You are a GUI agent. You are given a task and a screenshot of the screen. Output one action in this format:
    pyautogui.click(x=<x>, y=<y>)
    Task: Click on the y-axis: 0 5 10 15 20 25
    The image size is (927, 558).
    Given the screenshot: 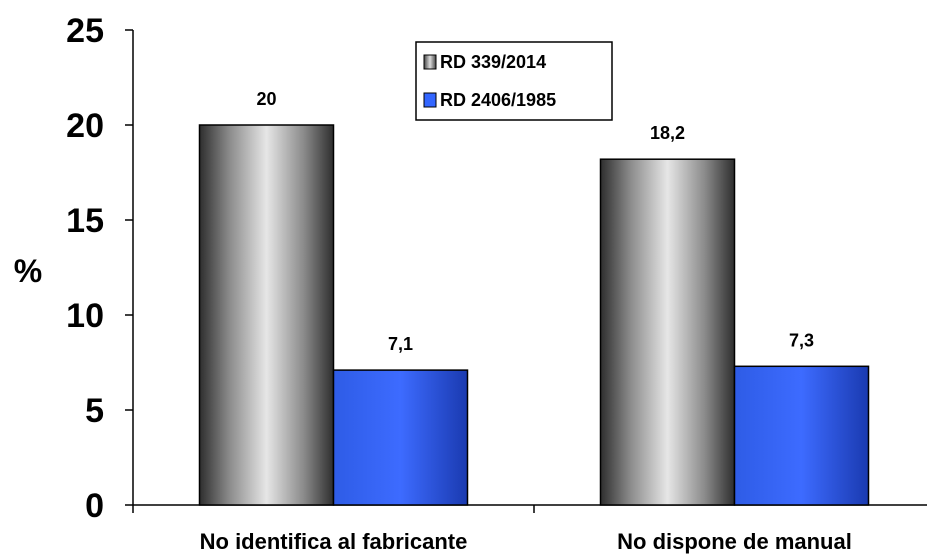 What is the action you would take?
    pyautogui.click(x=100, y=268)
    